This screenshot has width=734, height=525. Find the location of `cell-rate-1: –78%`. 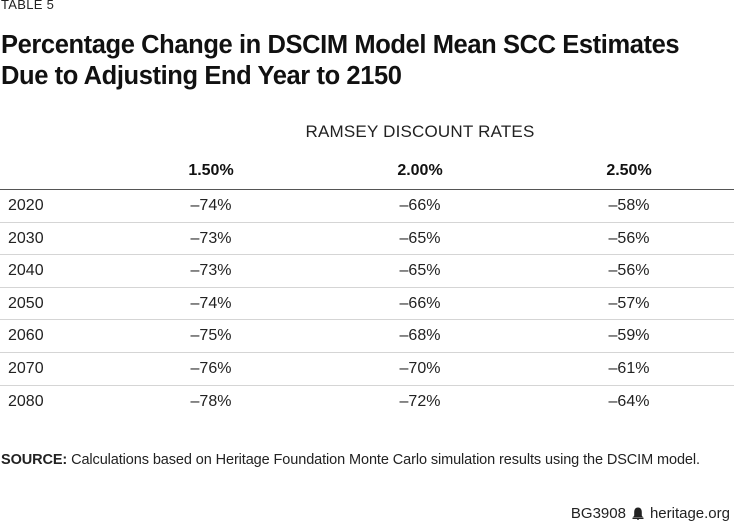

cell-rate-1: –78% is located at coordinates (211, 401).